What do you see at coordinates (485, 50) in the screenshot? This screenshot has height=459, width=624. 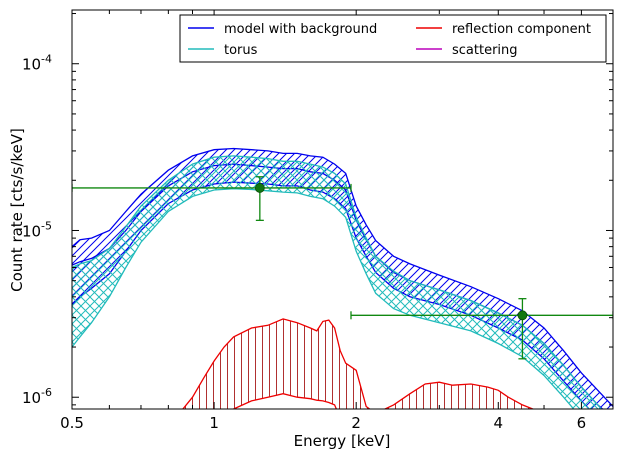 I see `legend-label-scattering: scattering` at bounding box center [485, 50].